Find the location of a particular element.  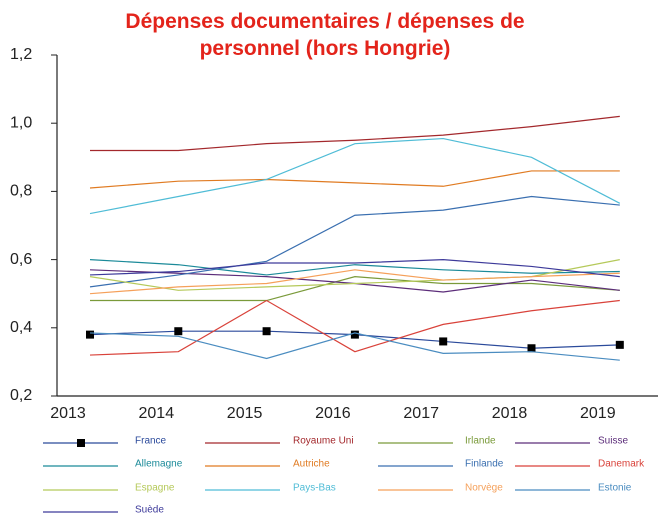

y-tick-label: 0,6 is located at coordinates (21, 259).